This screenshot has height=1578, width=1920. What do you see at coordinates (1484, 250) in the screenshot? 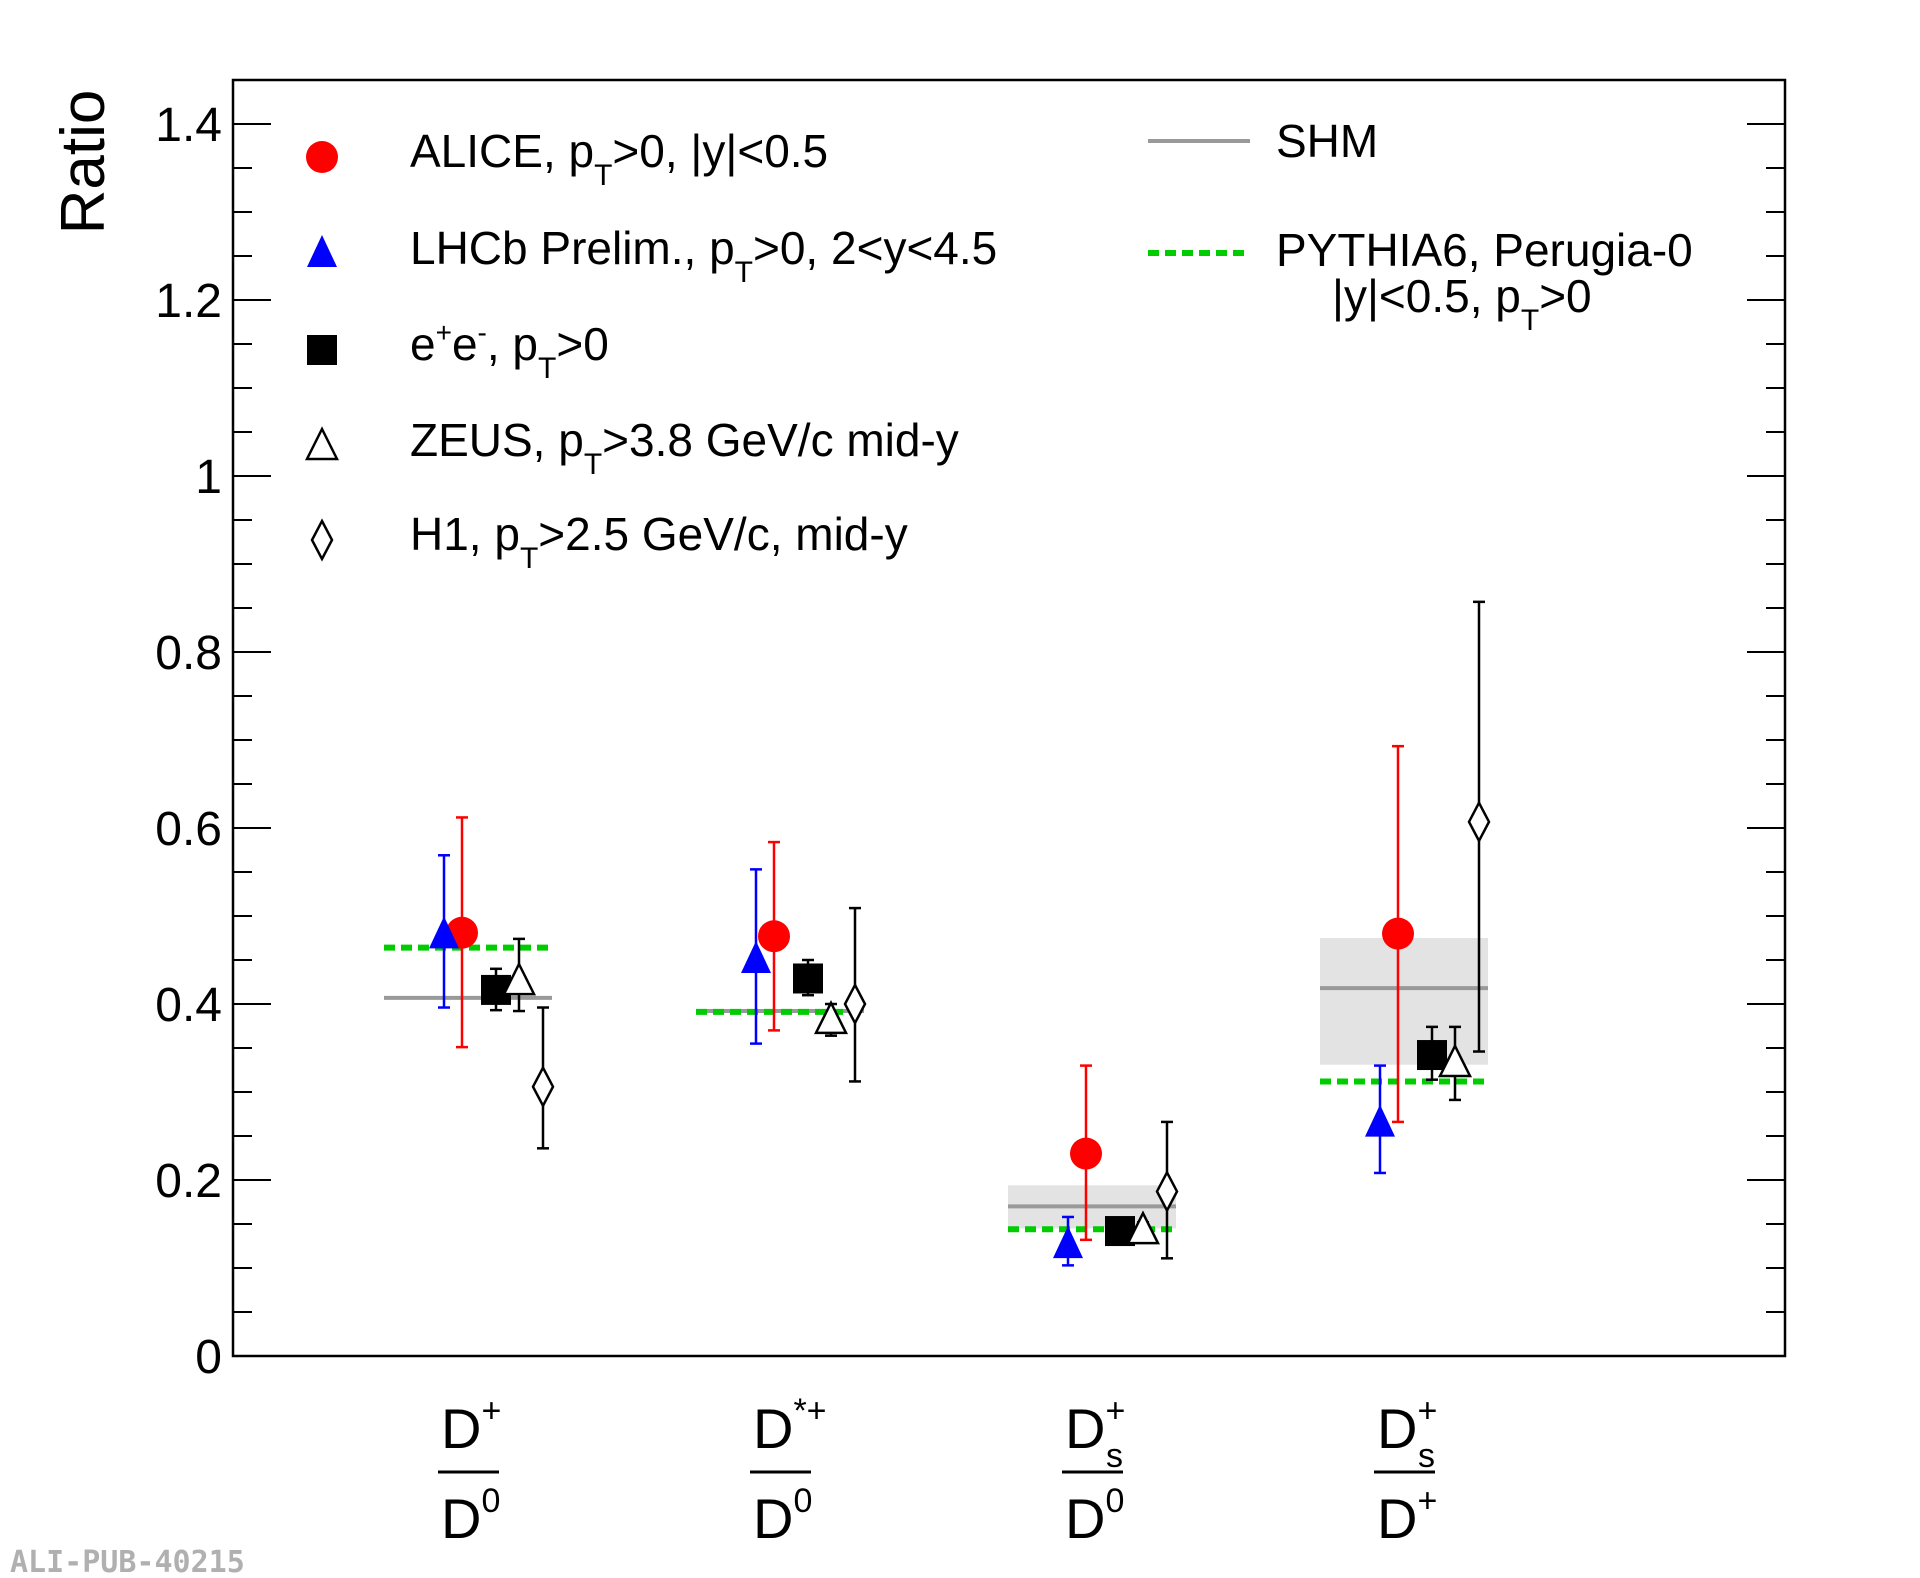
I see `legend-pythia-label: PYTHIA6, Perugia-0` at bounding box center [1484, 250].